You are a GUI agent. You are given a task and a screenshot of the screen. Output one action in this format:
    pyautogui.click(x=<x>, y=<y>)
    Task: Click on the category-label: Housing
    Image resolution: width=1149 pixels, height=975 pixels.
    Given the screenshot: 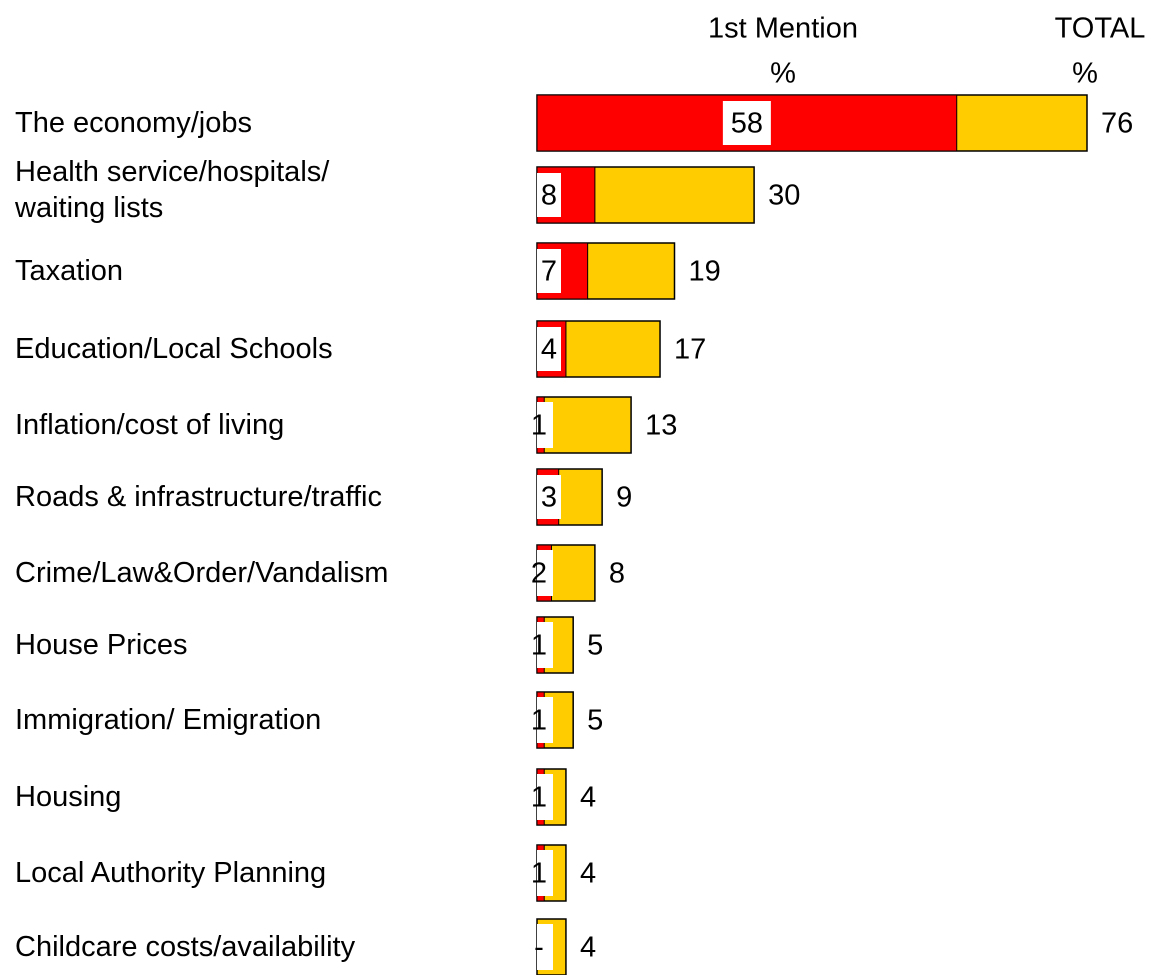 What is the action you would take?
    pyautogui.click(x=68, y=797)
    